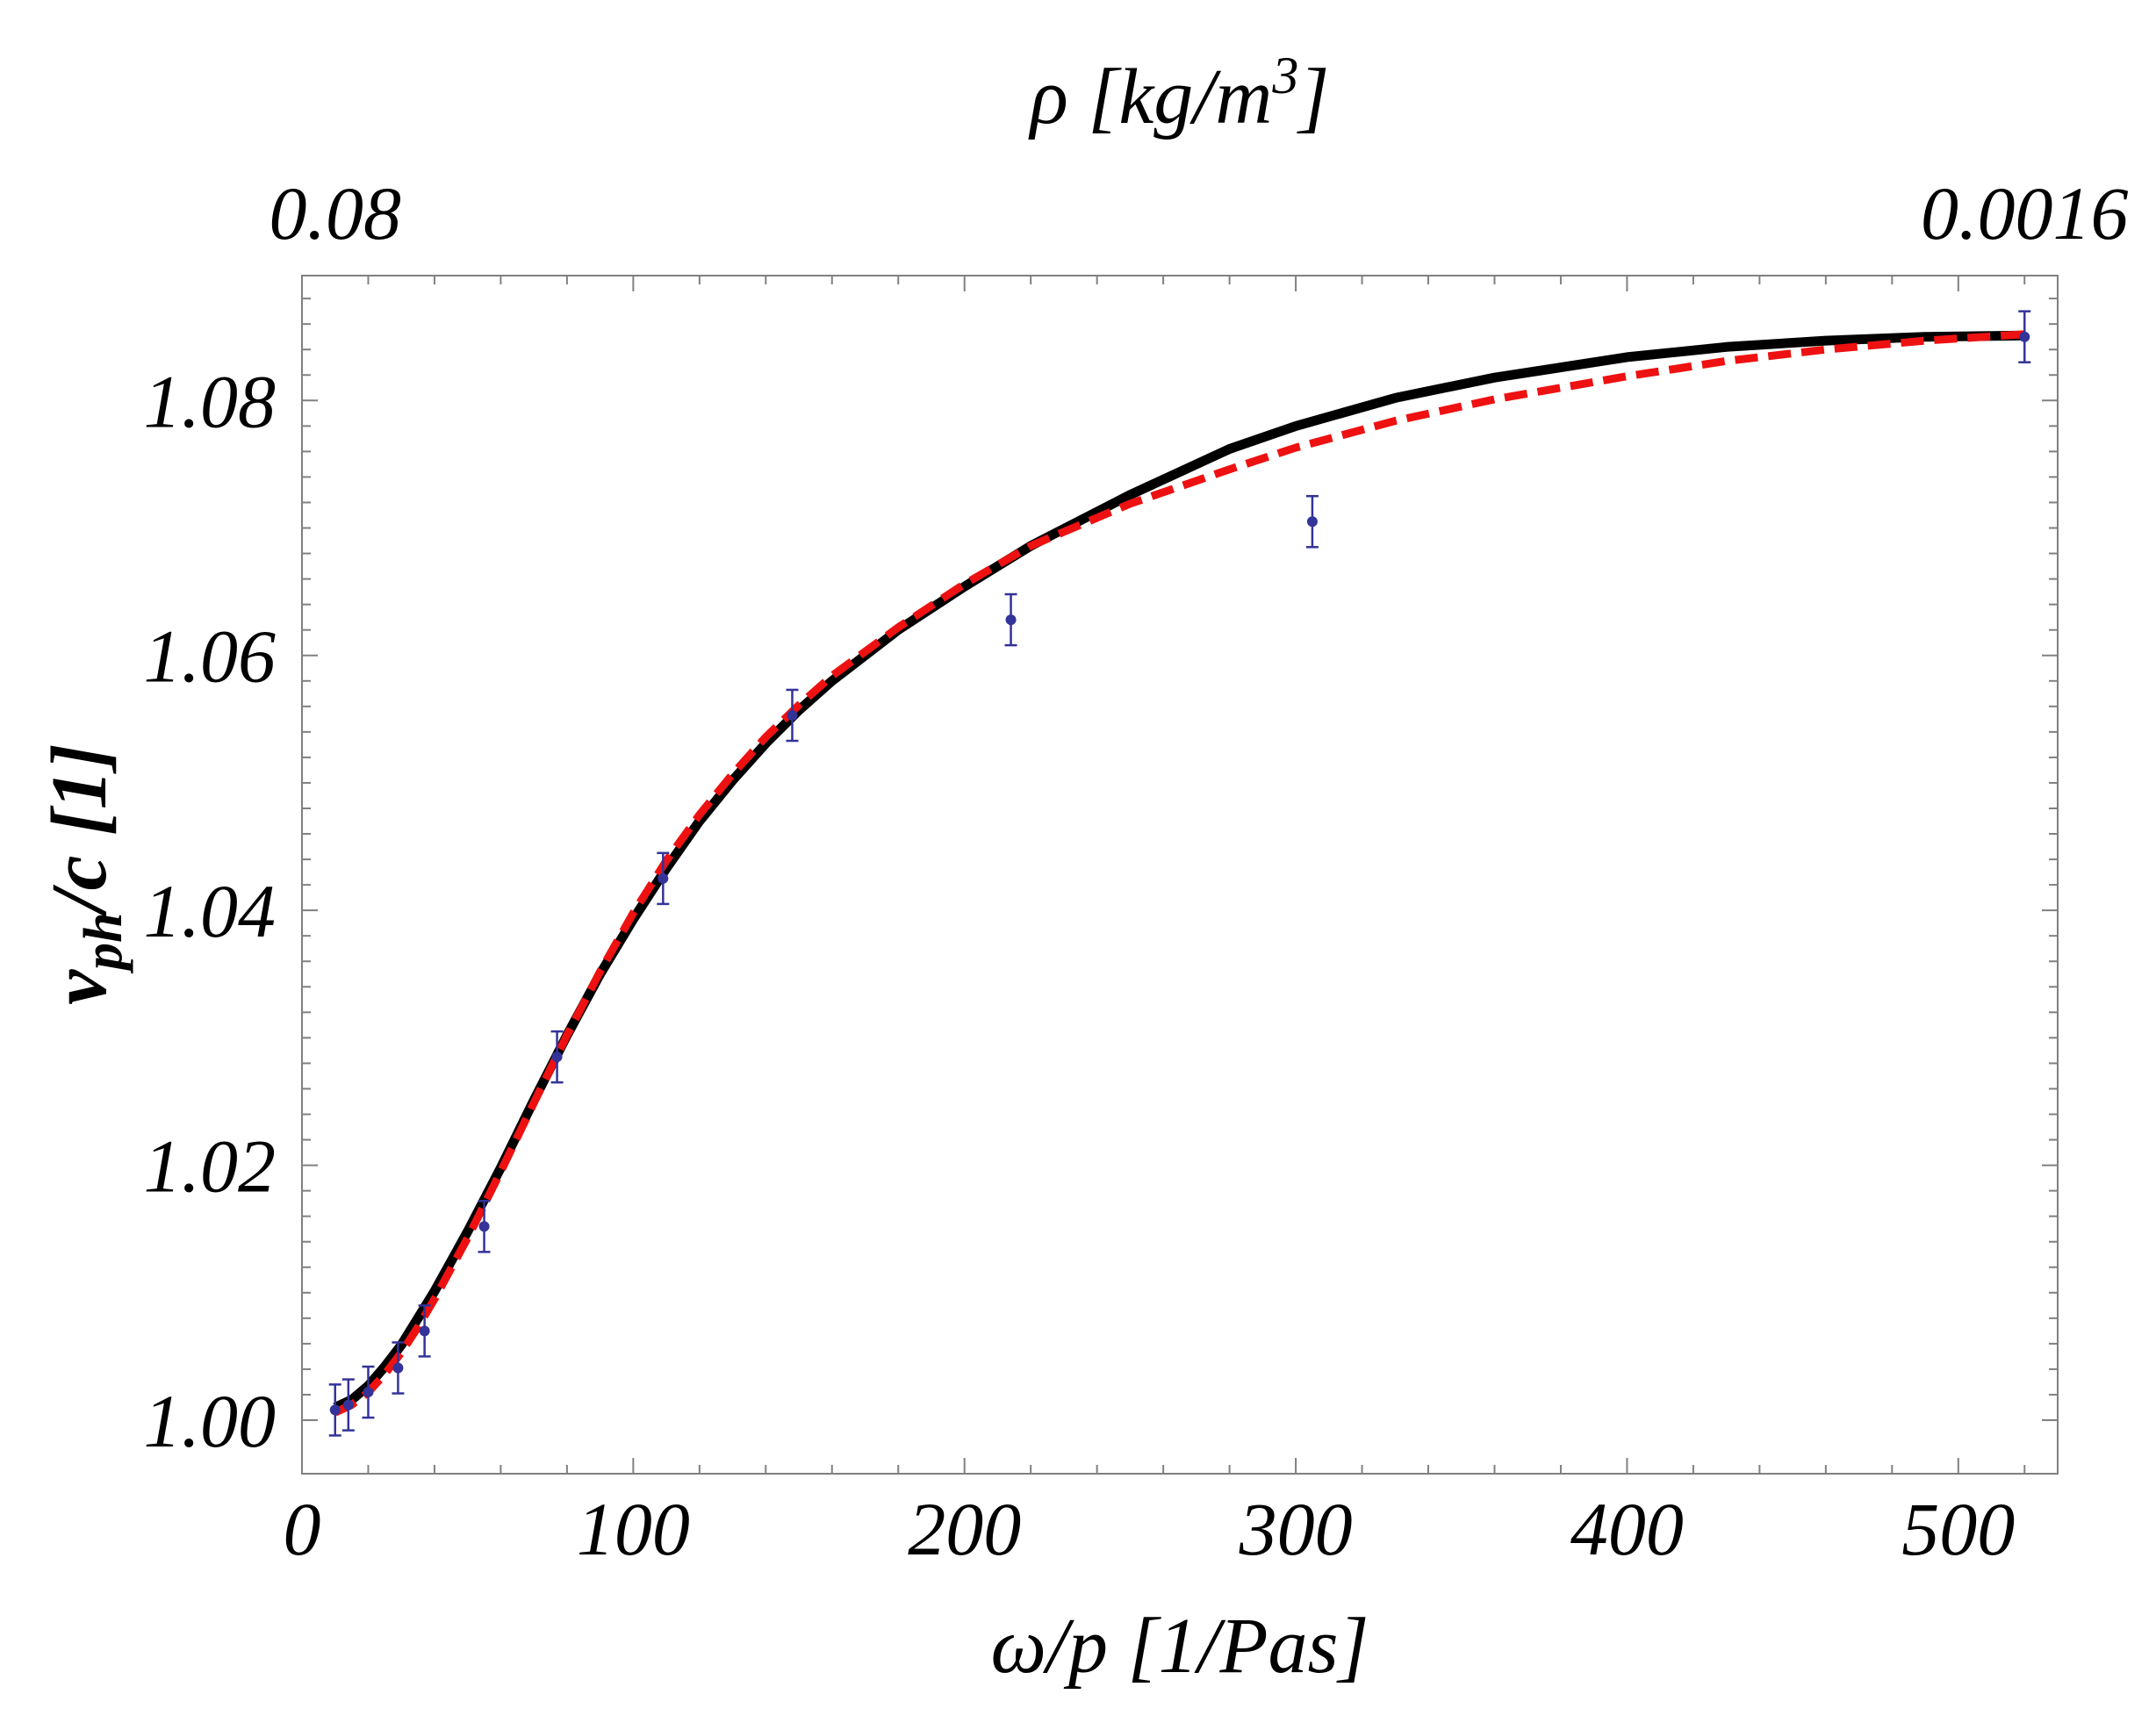  What do you see at coordinates (210, 1166) in the screenshot?
I see `y-tick-label: 1.02` at bounding box center [210, 1166].